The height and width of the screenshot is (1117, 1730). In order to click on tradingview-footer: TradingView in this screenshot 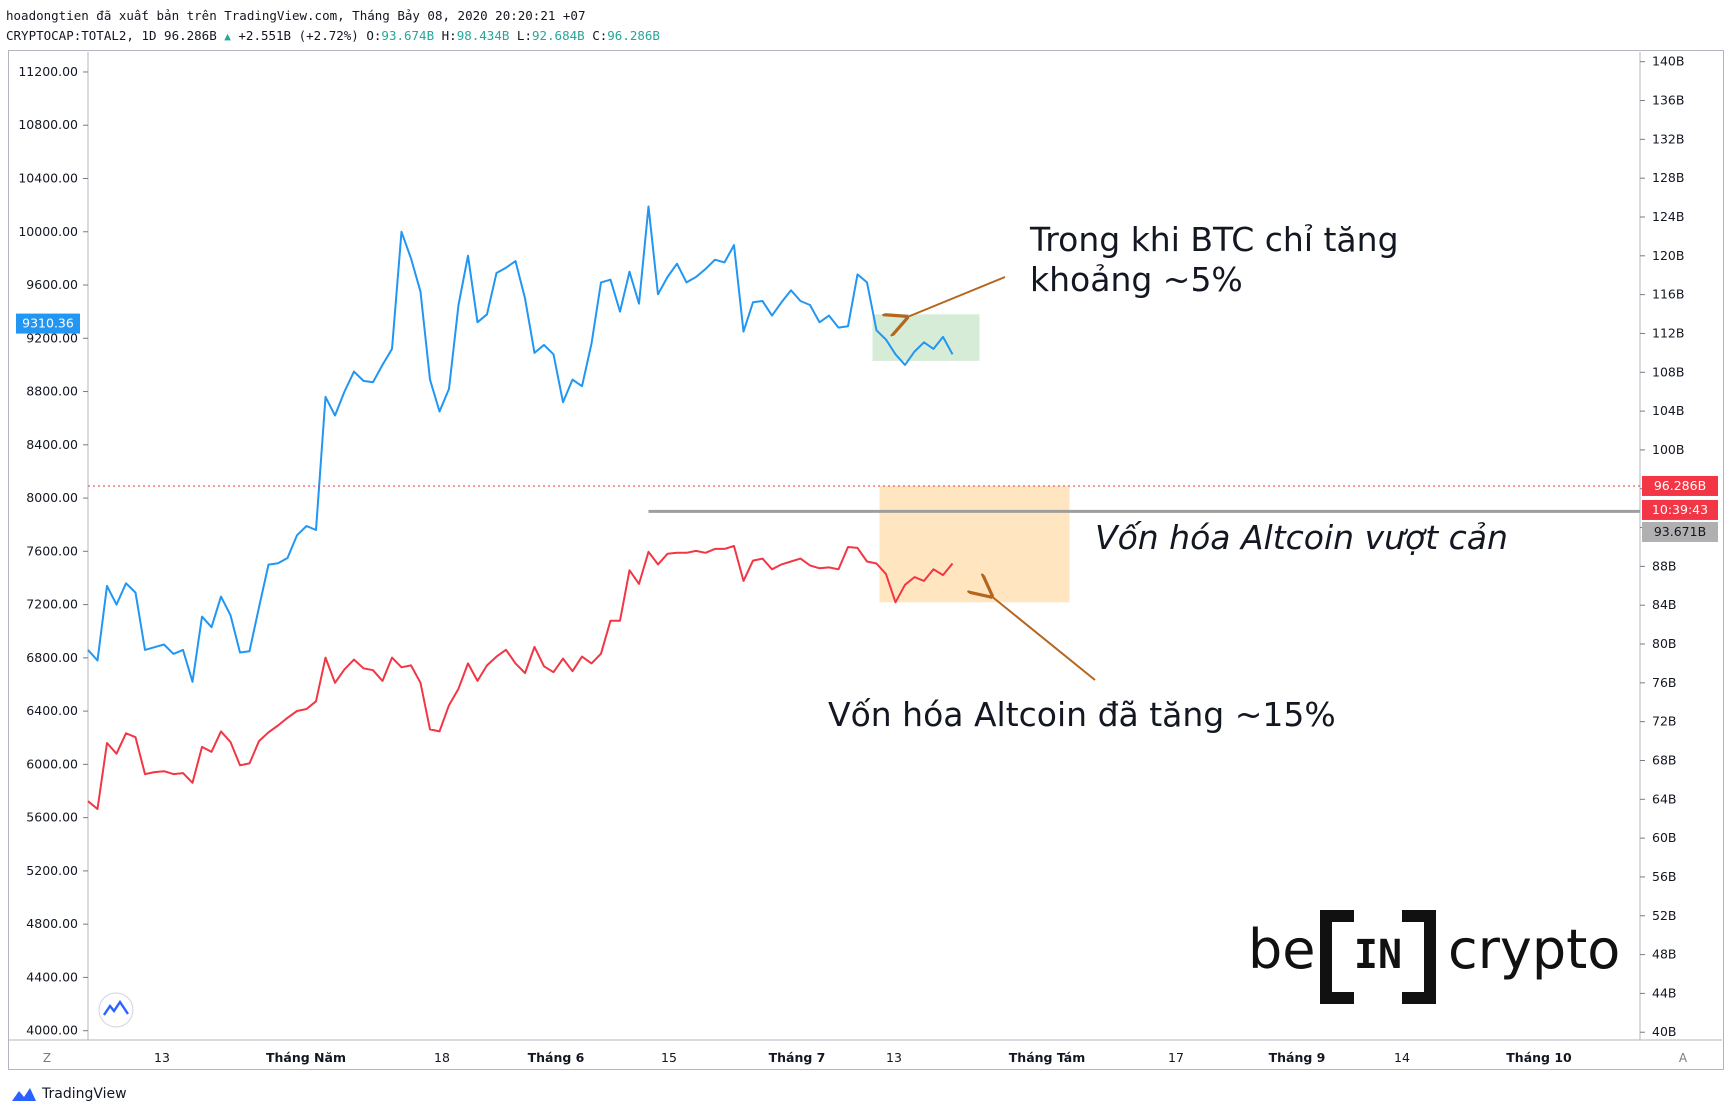, I will do `click(67, 1094)`.